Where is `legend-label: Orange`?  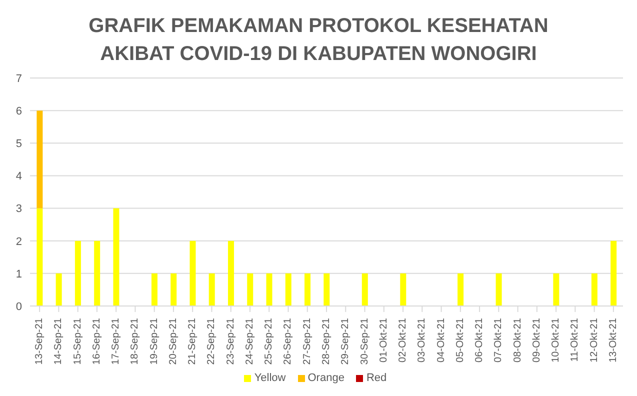 legend-label: Orange is located at coordinates (326, 378).